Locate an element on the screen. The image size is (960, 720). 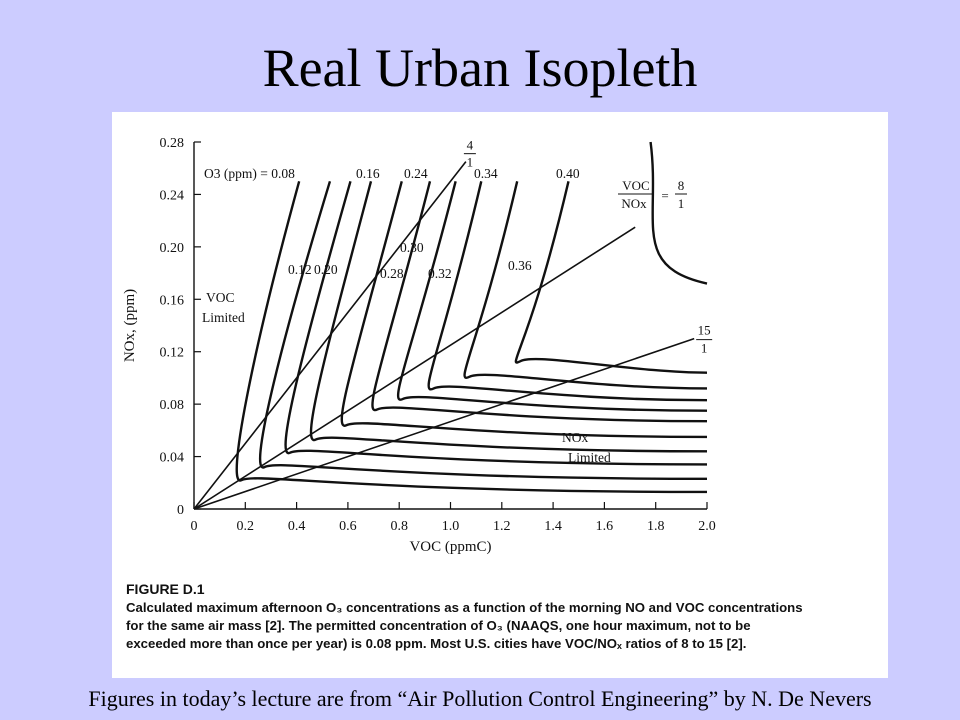
ratio-8-denominator: 1 is located at coordinates (681, 203).